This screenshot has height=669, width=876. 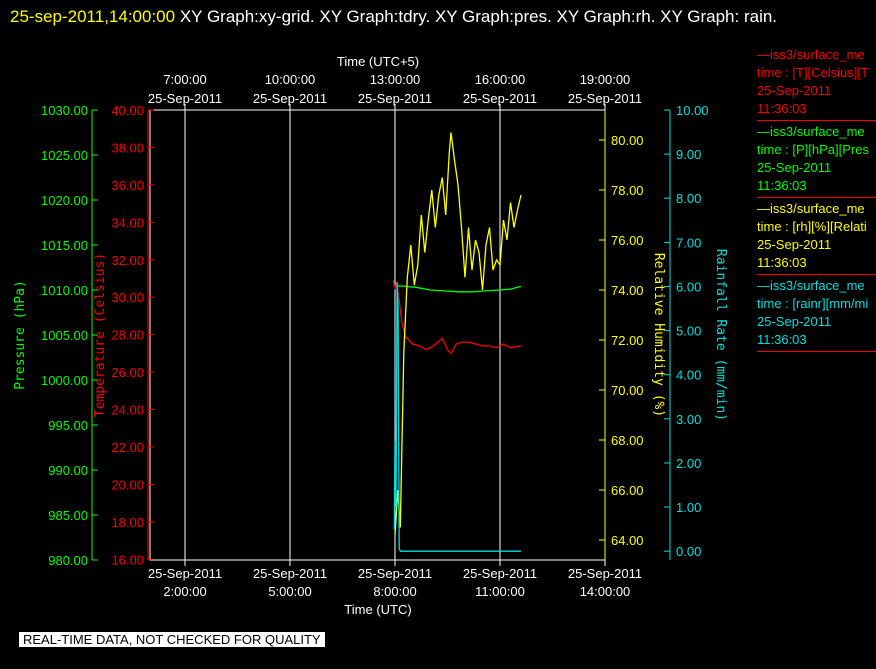 I want to click on y-tick-label-rh: 64.00, so click(x=627, y=540).